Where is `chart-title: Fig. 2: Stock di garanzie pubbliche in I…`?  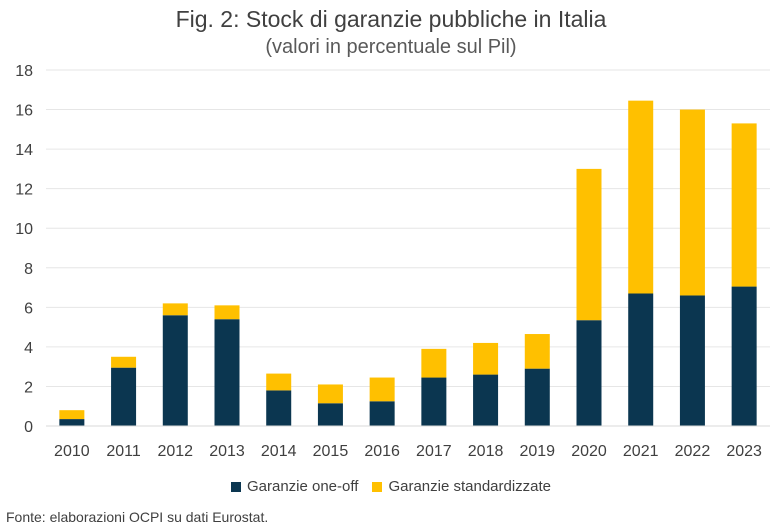 chart-title: Fig. 2: Stock di garanzie pubbliche in I… is located at coordinates (391, 19).